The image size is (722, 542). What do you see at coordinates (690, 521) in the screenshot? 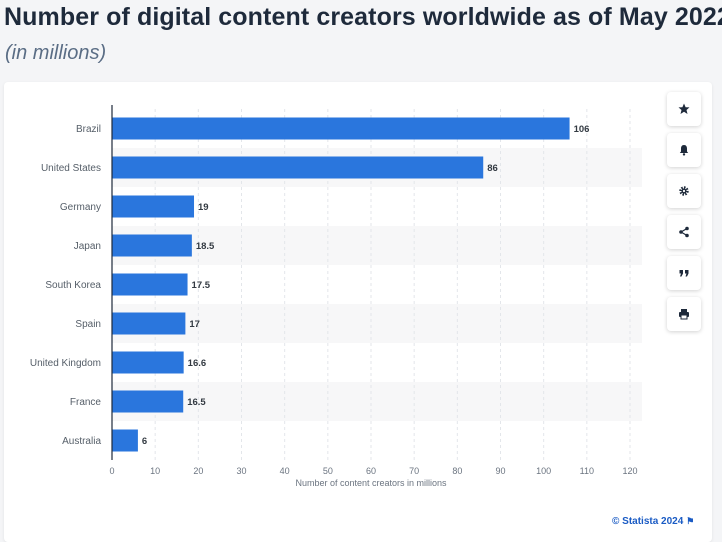
I see `flag-icon: ⚑` at bounding box center [690, 521].